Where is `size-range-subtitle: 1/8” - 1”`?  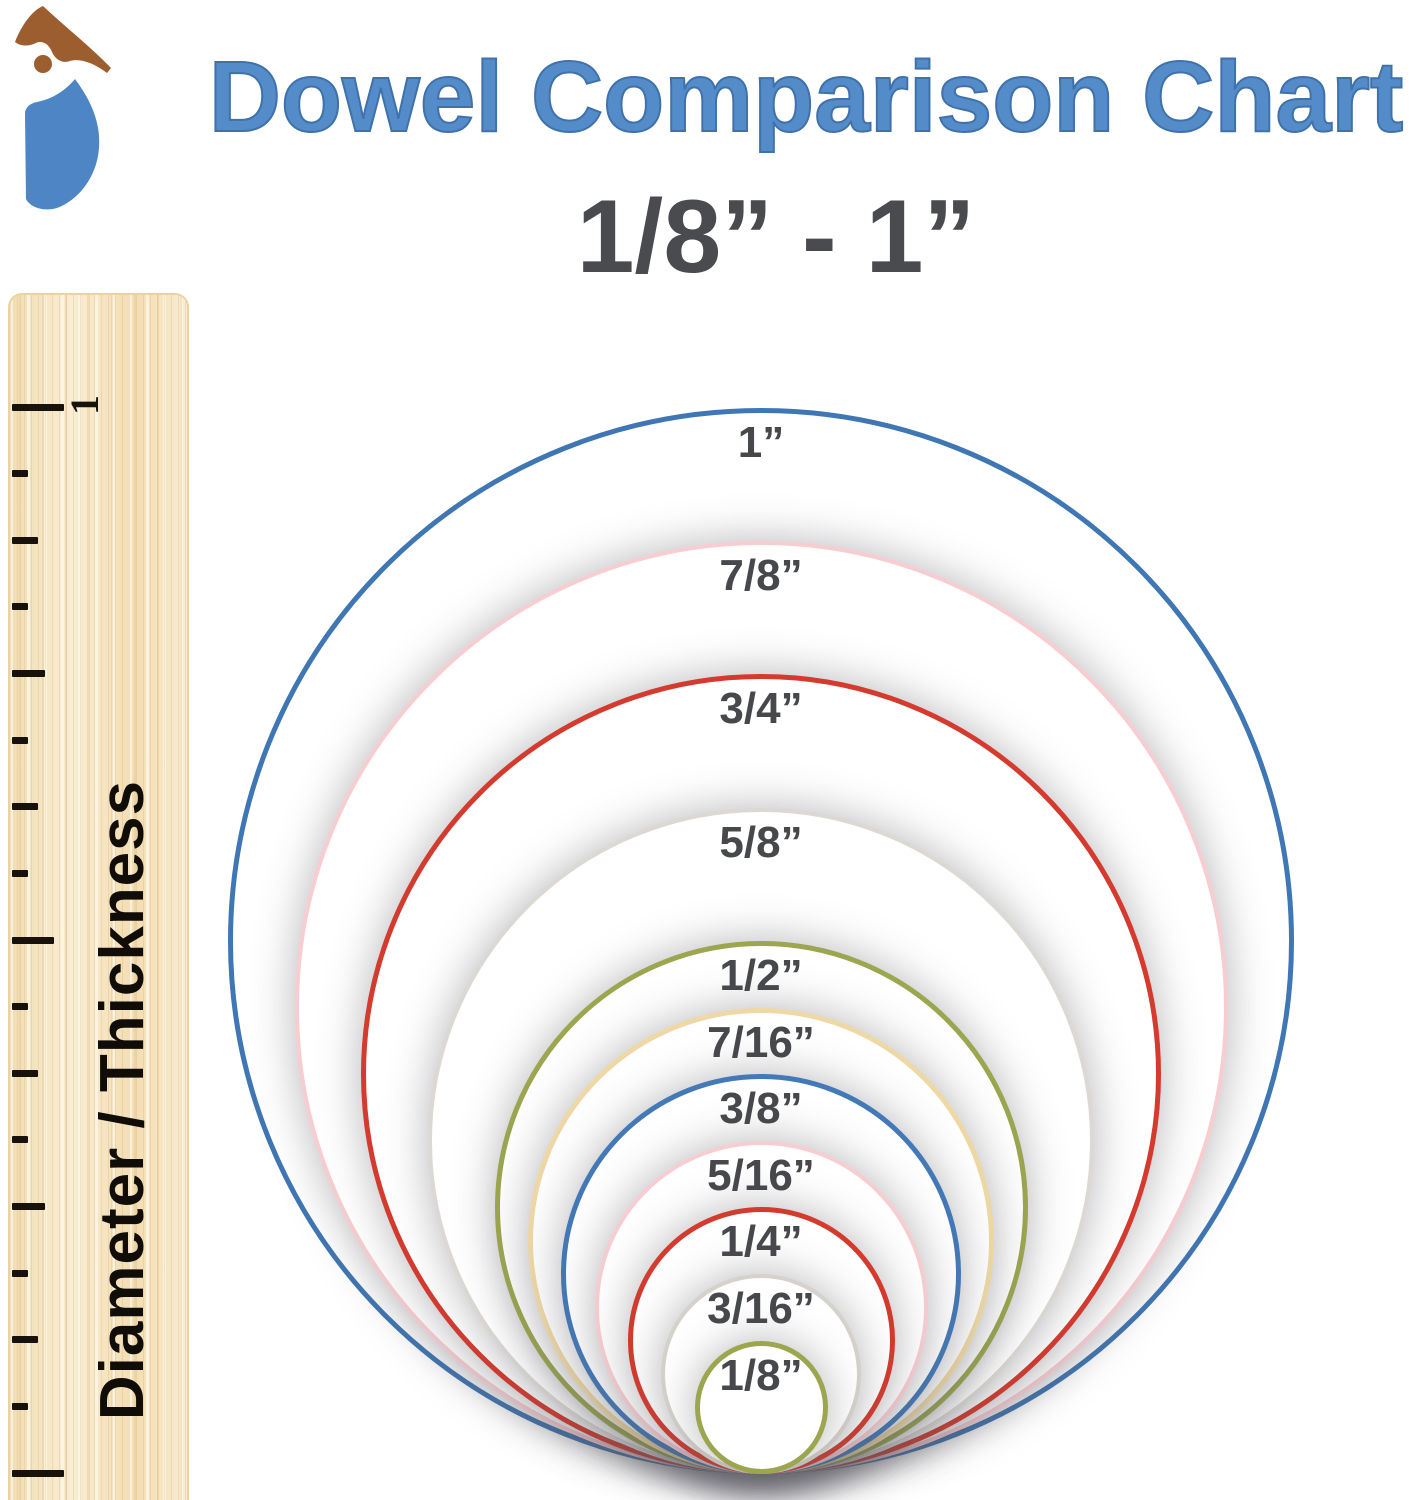 size-range-subtitle: 1/8” - 1” is located at coordinates (776, 237).